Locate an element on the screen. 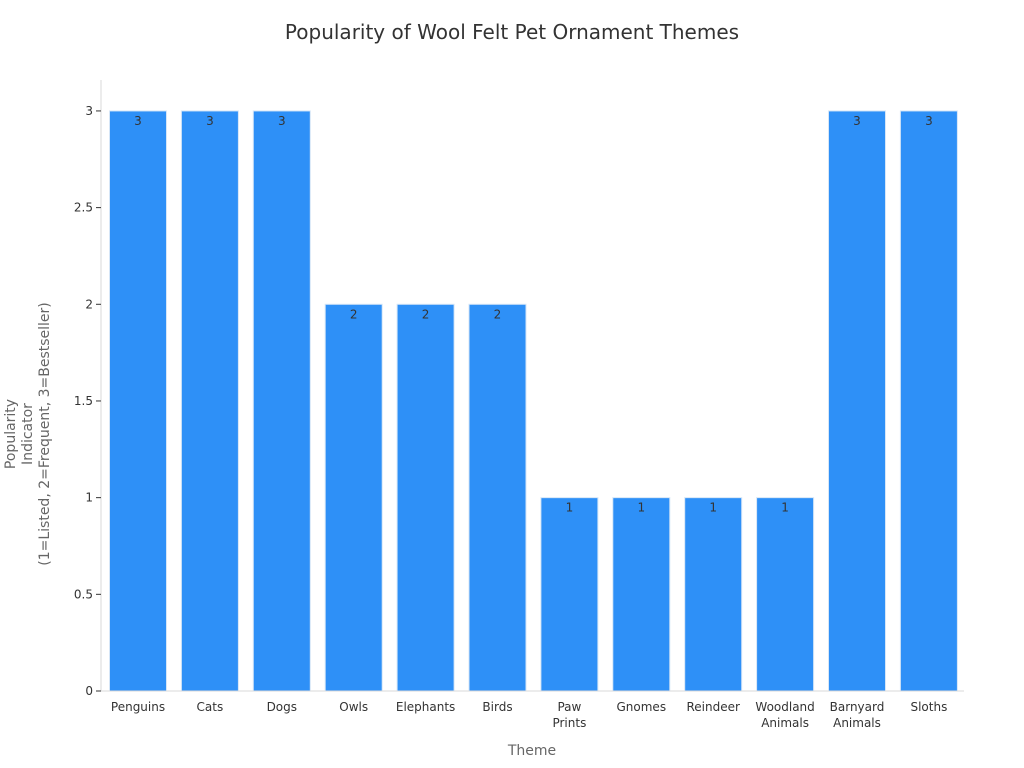 The width and height of the screenshot is (1024, 768). x-tick-label-line: Paw is located at coordinates (569, 707).